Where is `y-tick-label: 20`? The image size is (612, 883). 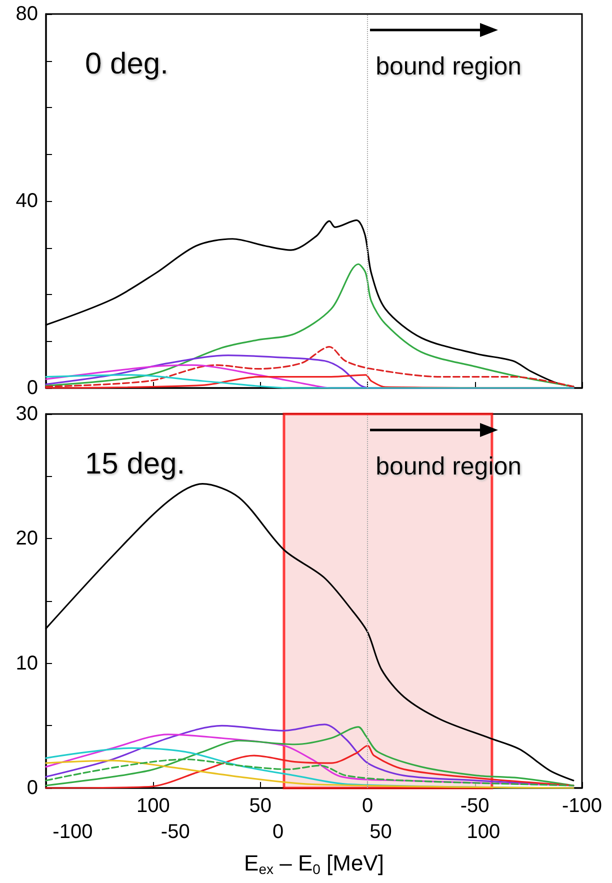 y-tick-label: 20 is located at coordinates (27, 539).